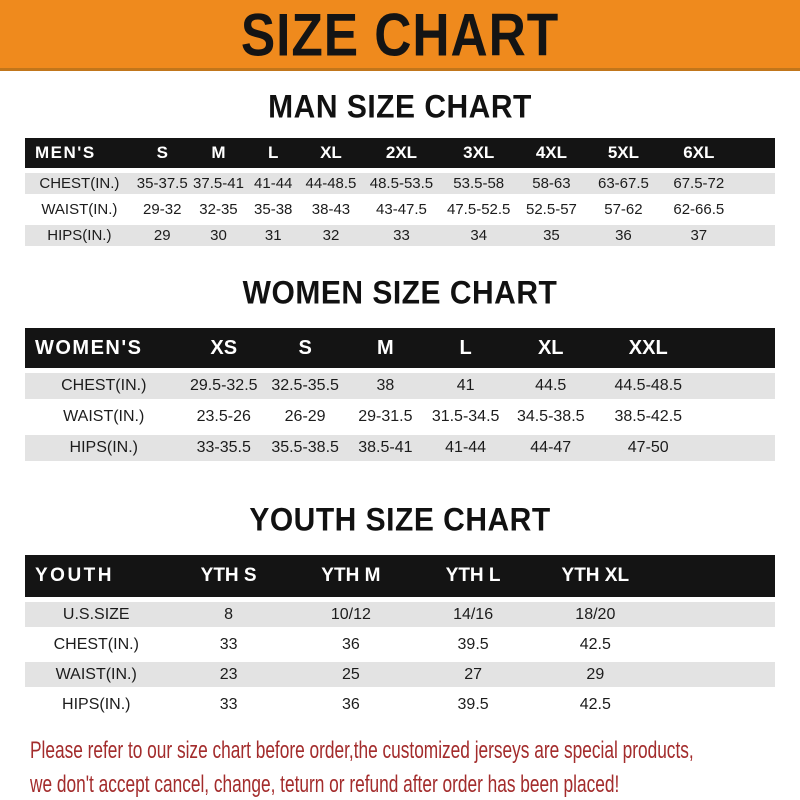  I want to click on size-cell: 23, so click(228, 674).